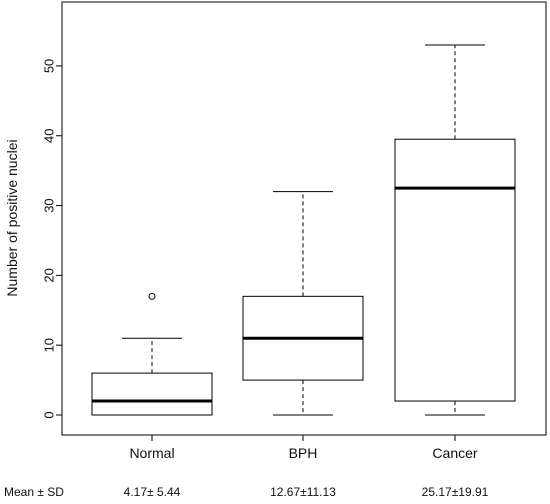 This screenshot has width=550, height=504. Describe the element at coordinates (48, 66) in the screenshot. I see `y-tick-label: 50` at that location.